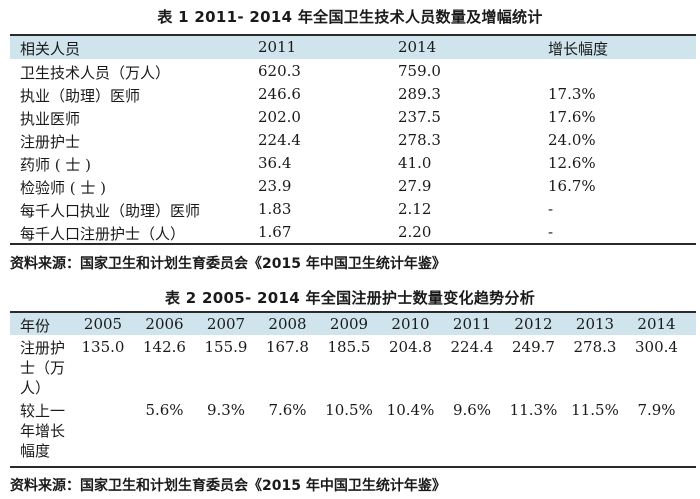 The width and height of the screenshot is (700, 499). I want to click on table2-cell: 142.6, so click(164, 347).